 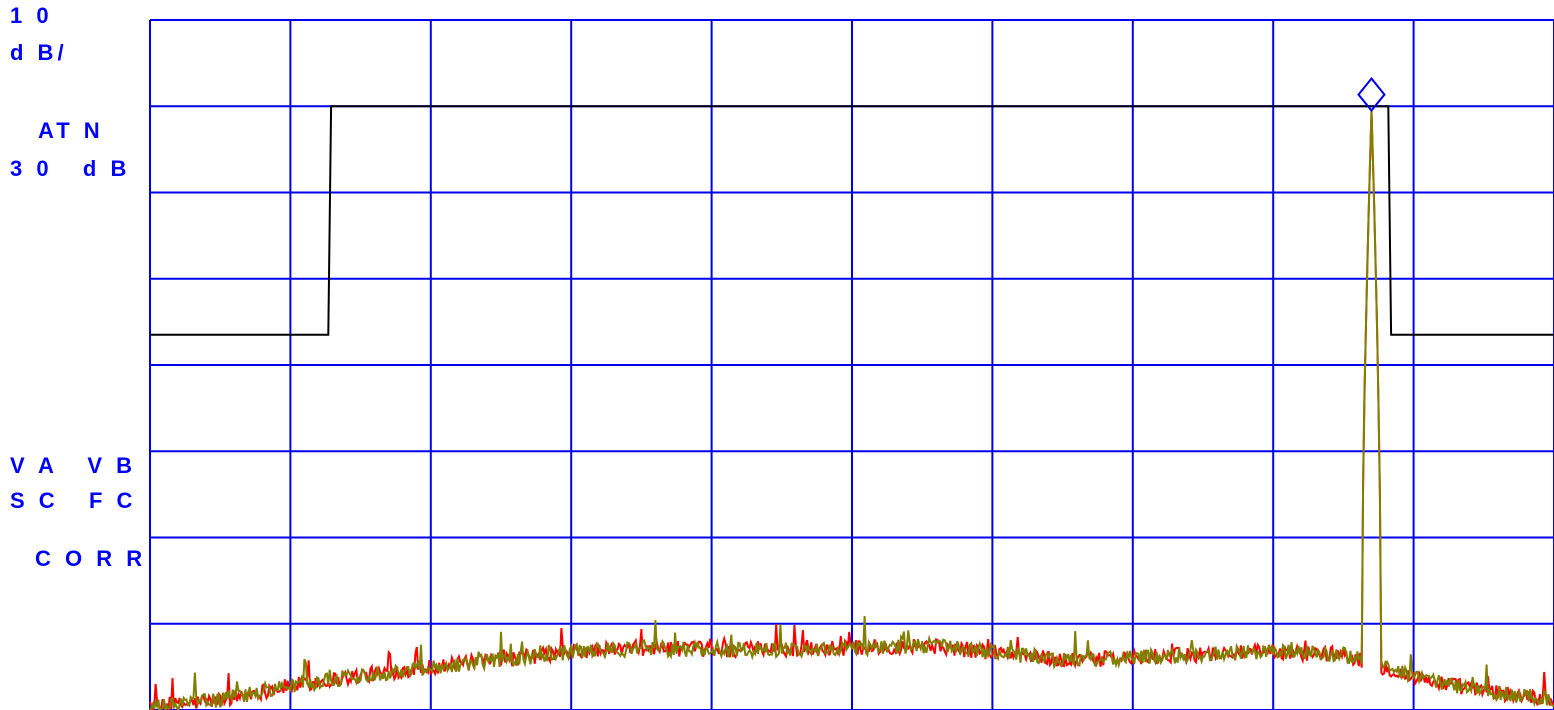 What do you see at coordinates (71, 130) in the screenshot?
I see `attenuation-label: AT N` at bounding box center [71, 130].